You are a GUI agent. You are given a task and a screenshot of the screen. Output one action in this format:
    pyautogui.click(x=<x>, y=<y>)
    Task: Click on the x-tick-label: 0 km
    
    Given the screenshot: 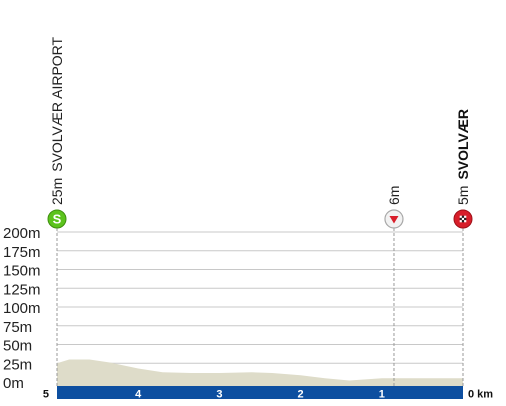 What is the action you would take?
    pyautogui.click(x=480, y=395)
    